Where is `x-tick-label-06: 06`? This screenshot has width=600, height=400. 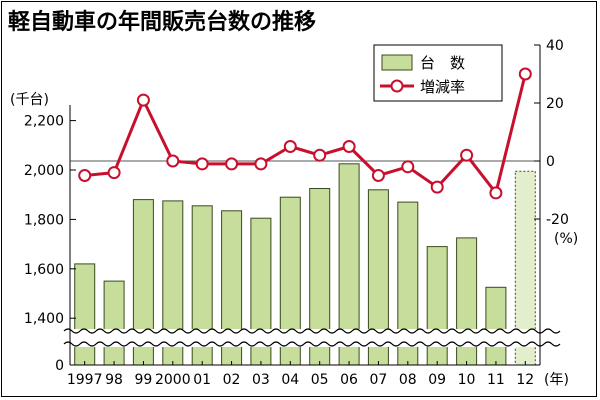 x-tick-label-06: 06 is located at coordinates (349, 380).